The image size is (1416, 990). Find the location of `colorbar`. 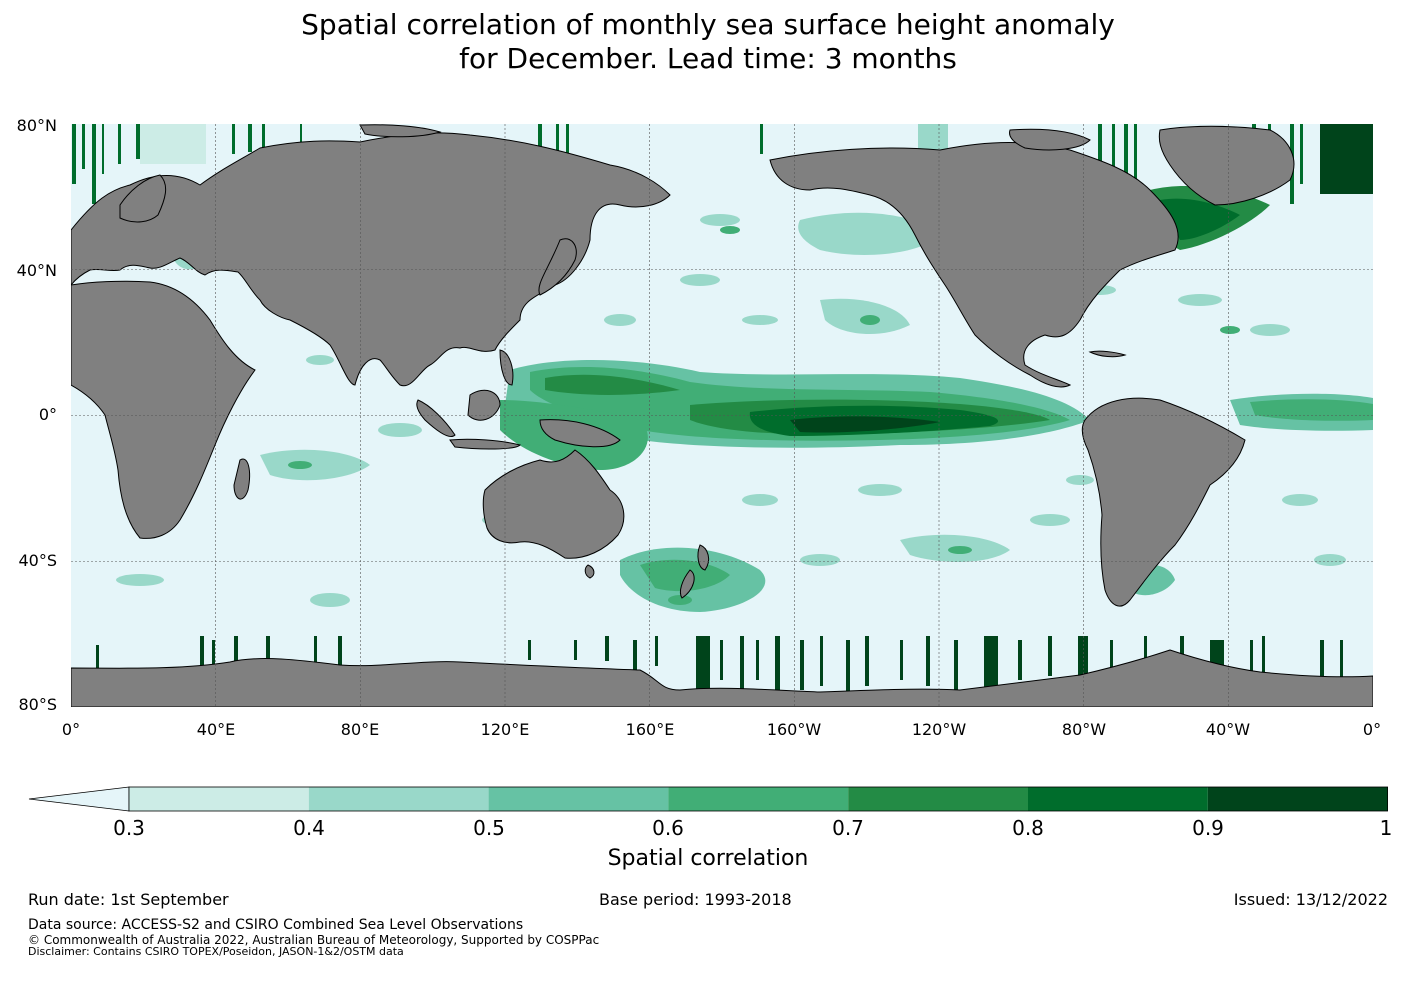

colorbar is located at coordinates (708, 799).